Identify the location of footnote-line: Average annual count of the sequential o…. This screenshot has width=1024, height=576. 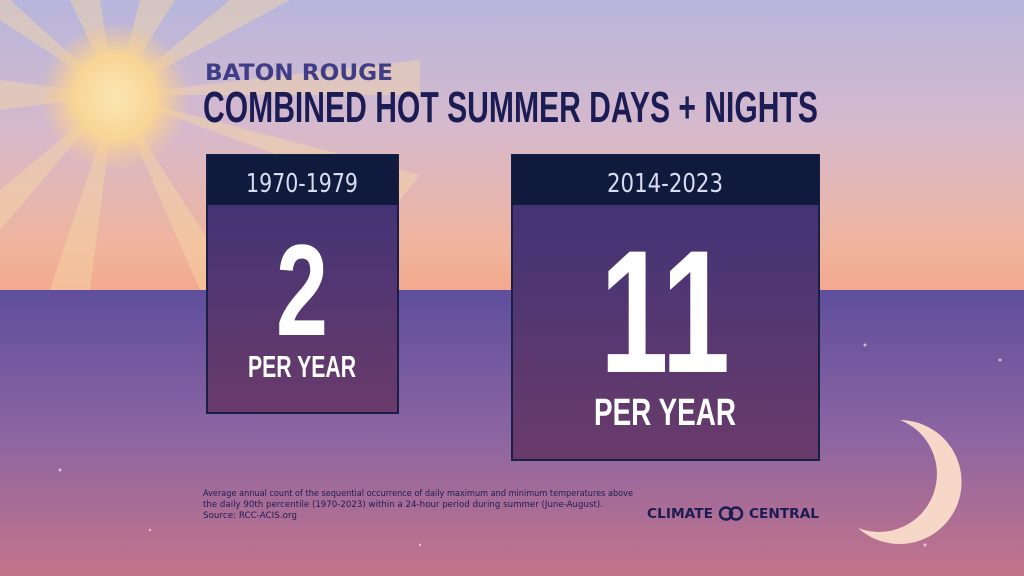
(418, 494).